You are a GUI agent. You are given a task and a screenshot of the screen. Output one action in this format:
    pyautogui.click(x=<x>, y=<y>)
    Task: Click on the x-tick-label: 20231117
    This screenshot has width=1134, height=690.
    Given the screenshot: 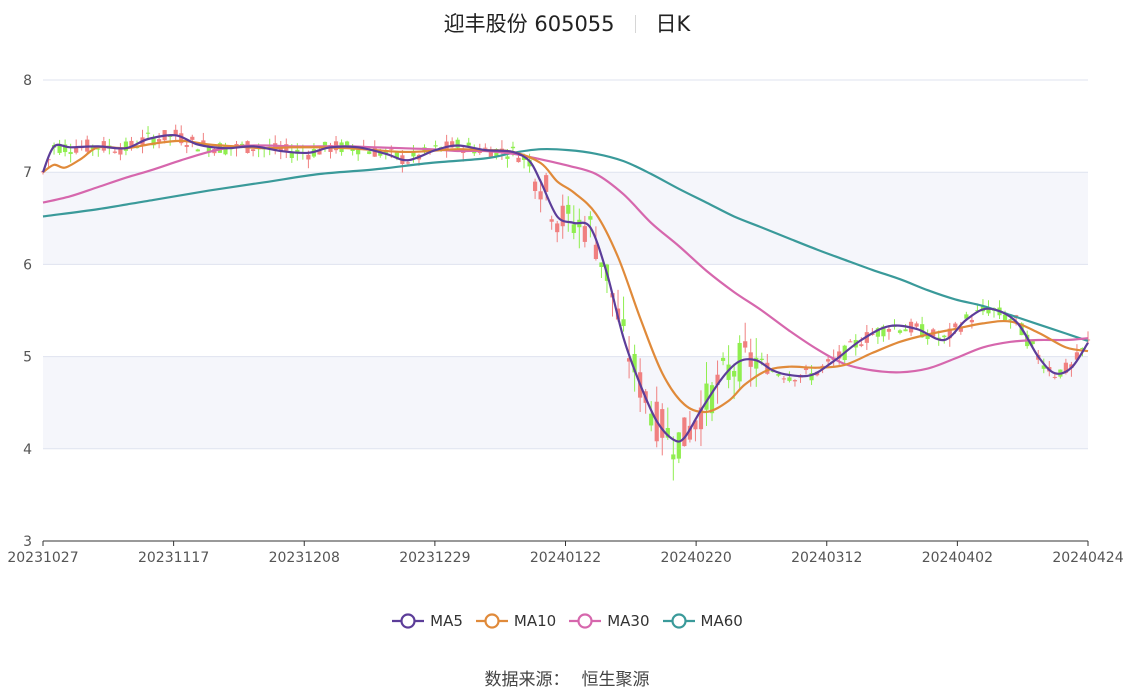 What is the action you would take?
    pyautogui.click(x=173, y=558)
    